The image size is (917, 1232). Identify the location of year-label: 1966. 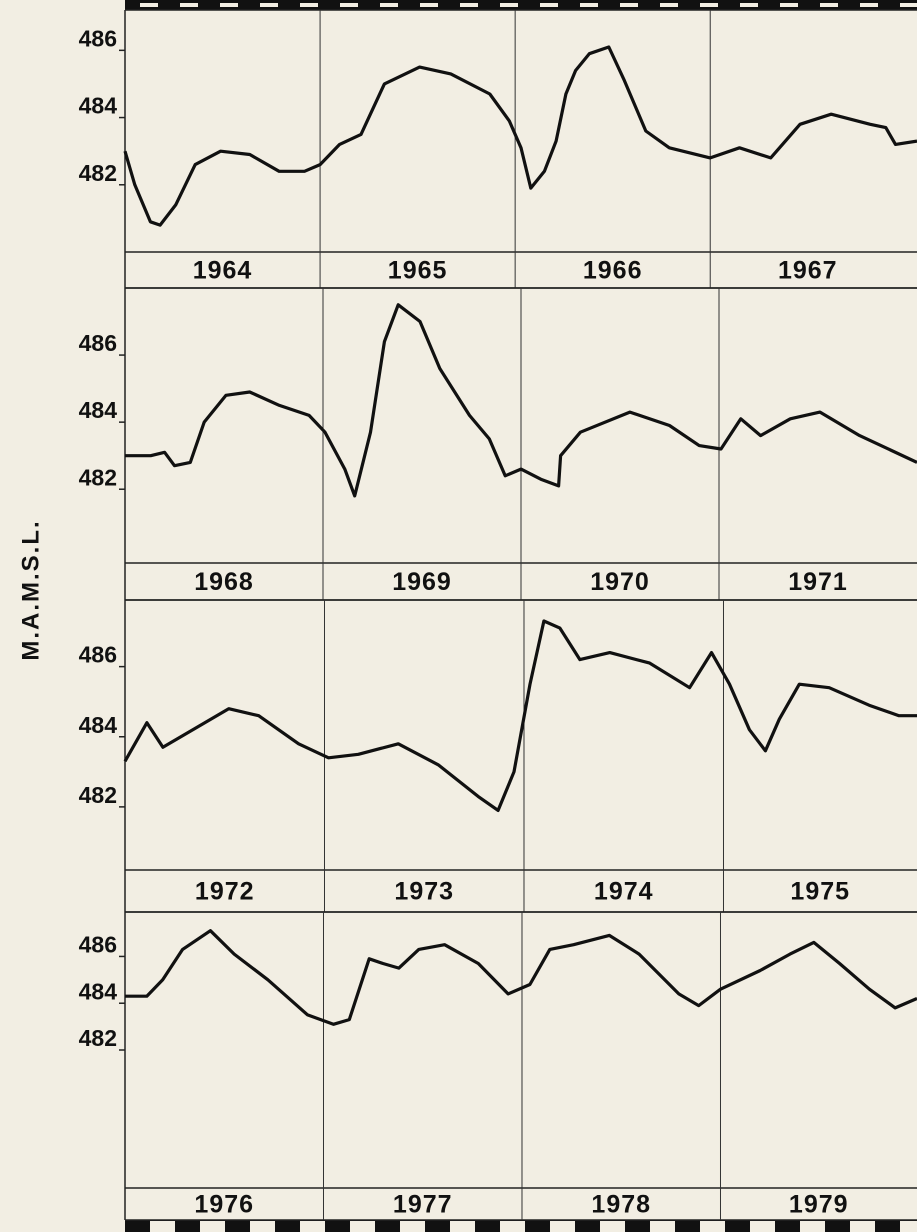
(613, 271).